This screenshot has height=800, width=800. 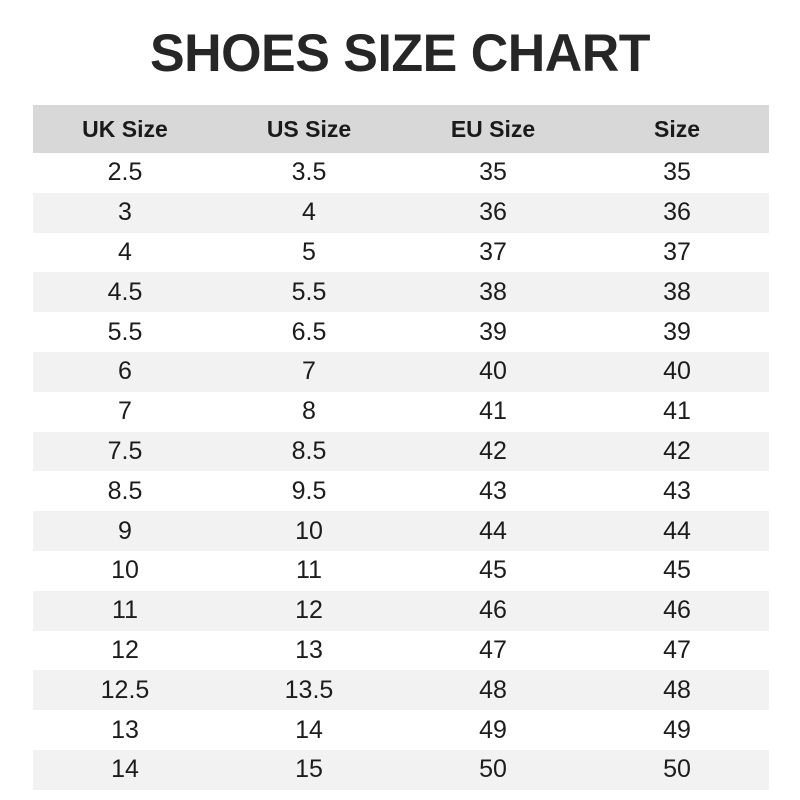 I want to click on cell-uk: 5.5, so click(x=125, y=332).